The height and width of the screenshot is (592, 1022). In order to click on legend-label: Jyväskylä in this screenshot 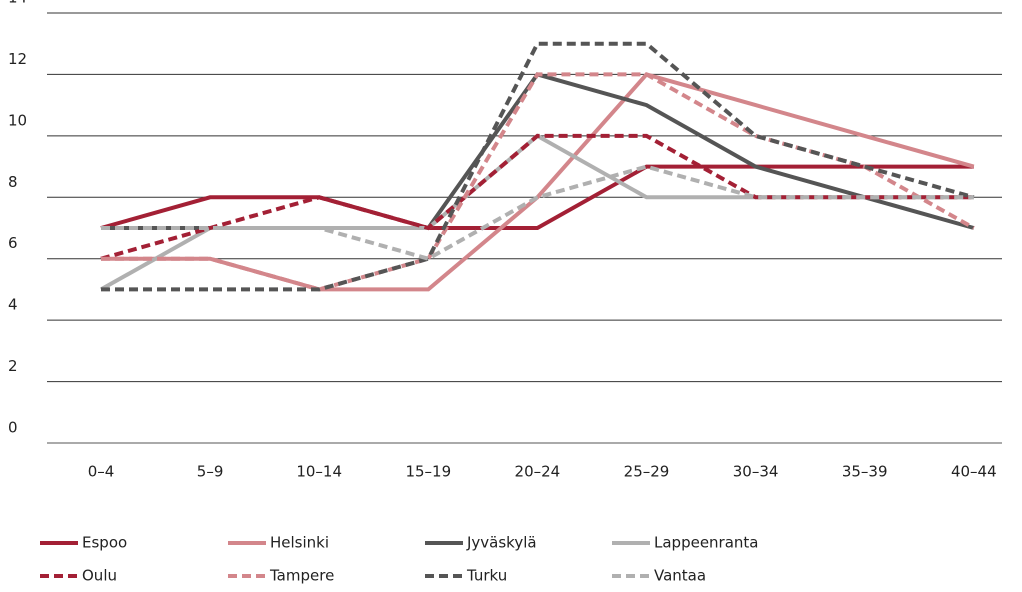, I will do `click(501, 543)`.